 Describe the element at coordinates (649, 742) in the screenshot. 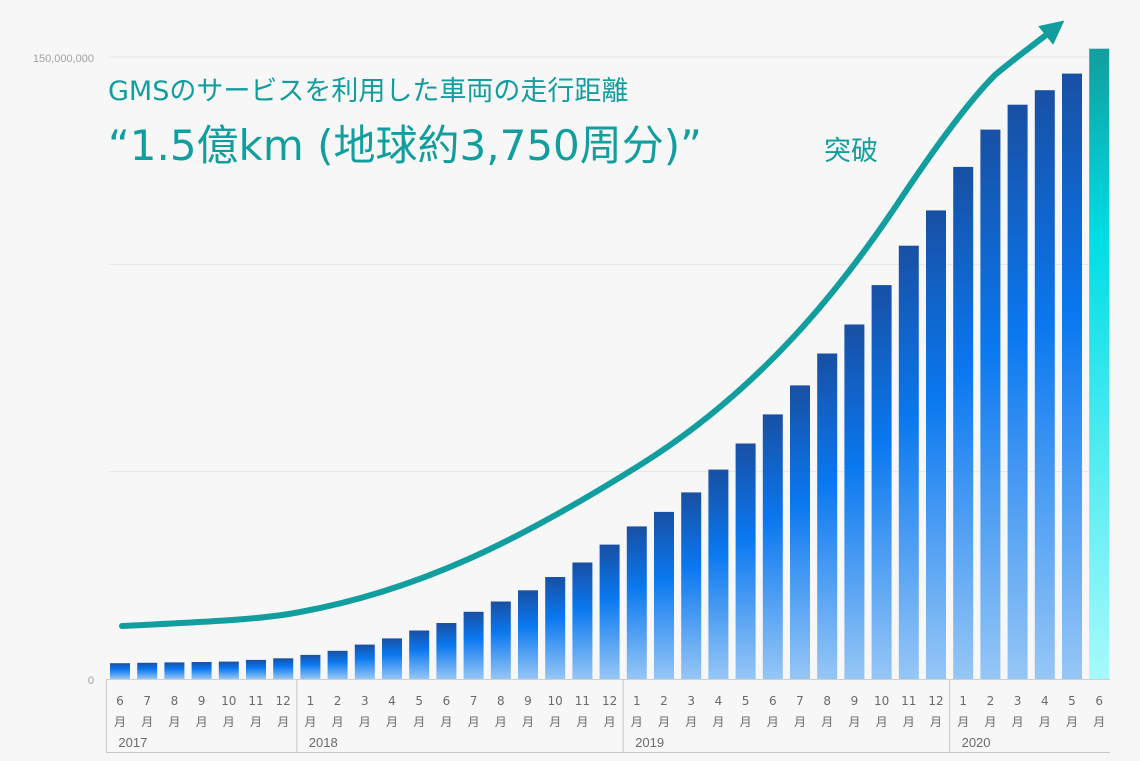

I see `year-label: 2019` at that location.